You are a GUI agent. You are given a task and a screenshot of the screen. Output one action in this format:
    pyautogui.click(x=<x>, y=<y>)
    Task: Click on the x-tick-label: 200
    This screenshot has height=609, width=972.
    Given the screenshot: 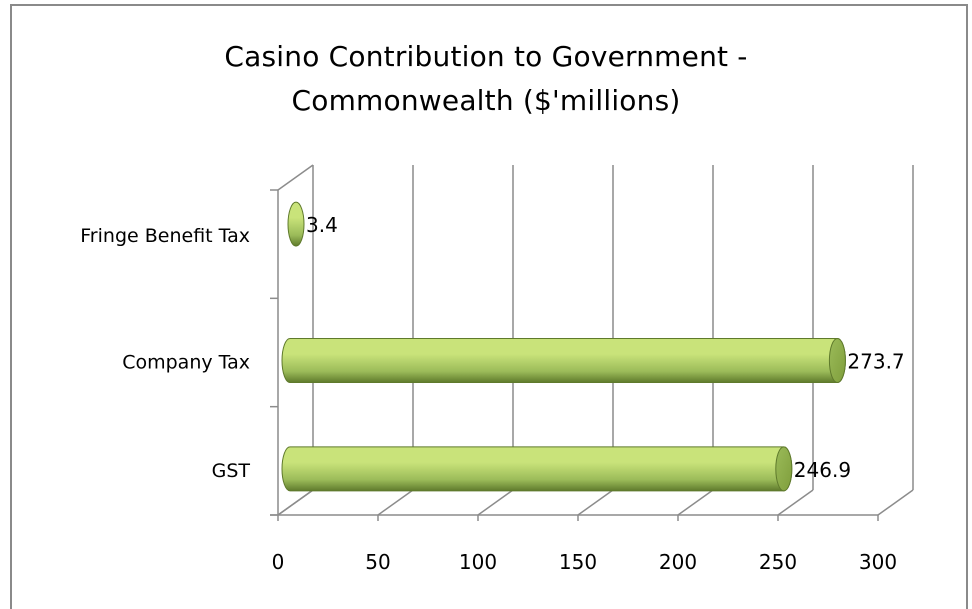 What is the action you would take?
    pyautogui.click(x=678, y=562)
    